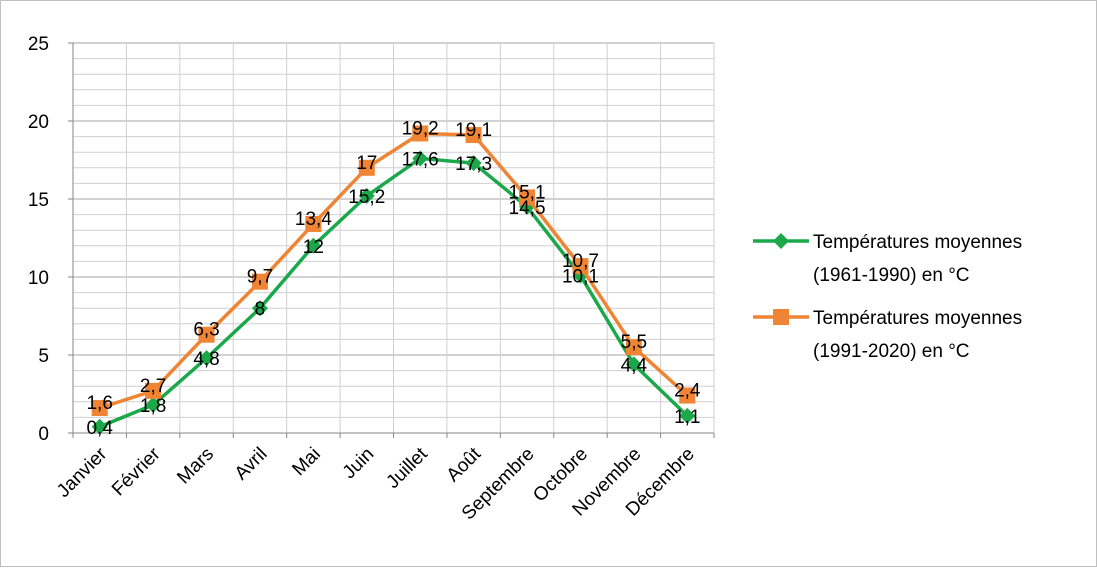  I want to click on data-label: 1,1, so click(687, 417).